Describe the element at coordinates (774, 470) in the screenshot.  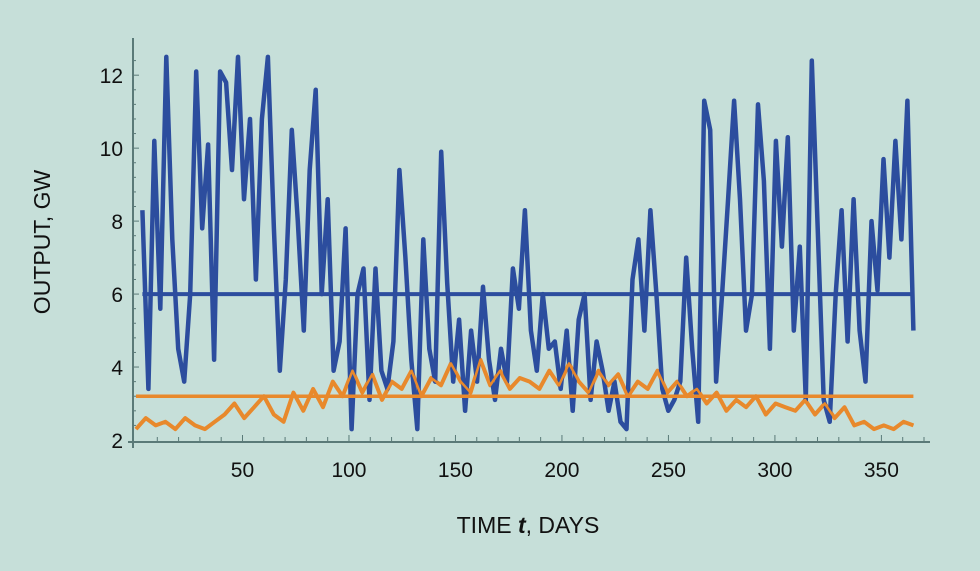
I see `x-tick-label: 300` at that location.